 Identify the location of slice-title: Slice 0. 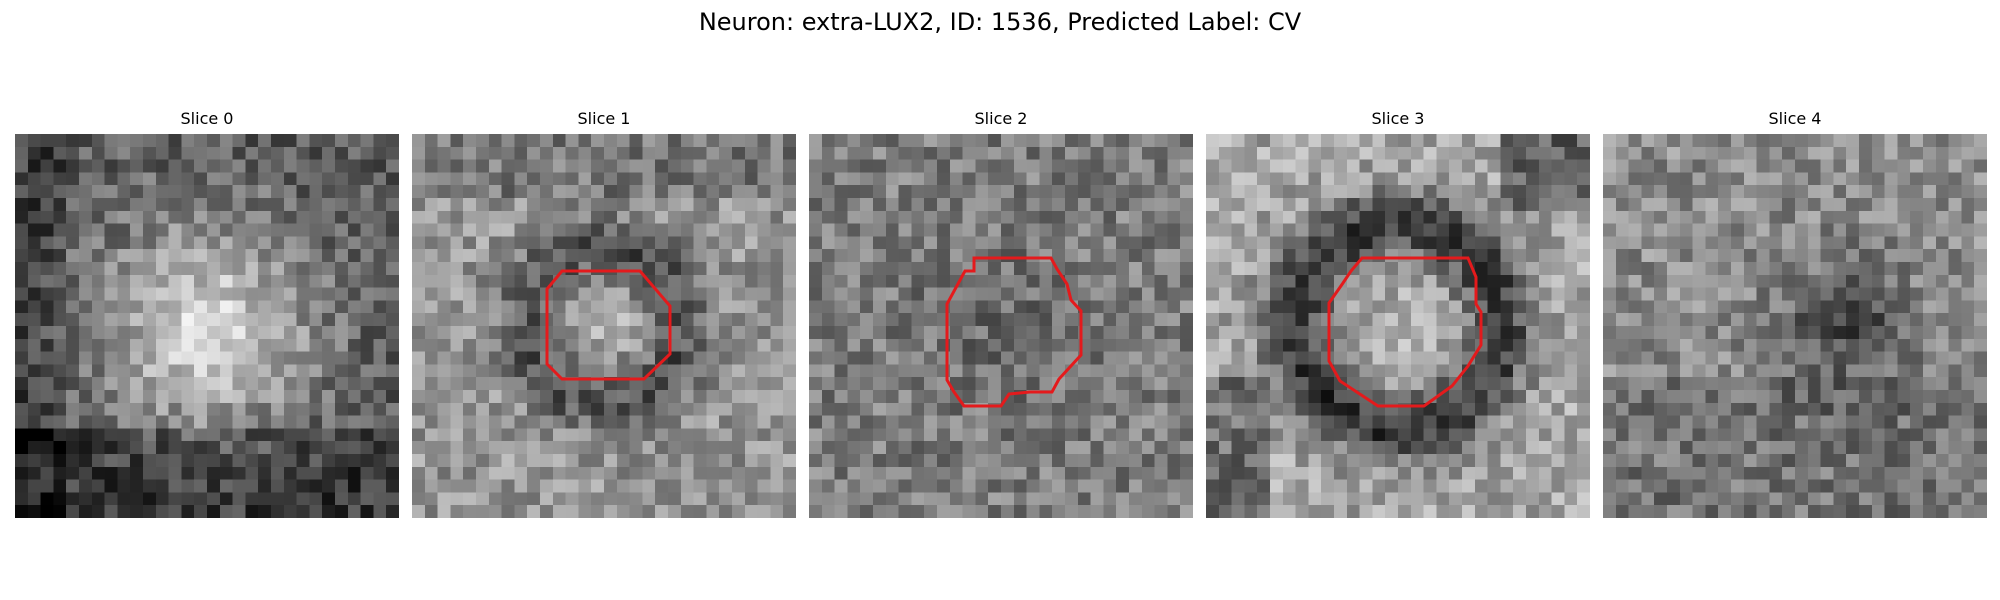
(207, 119).